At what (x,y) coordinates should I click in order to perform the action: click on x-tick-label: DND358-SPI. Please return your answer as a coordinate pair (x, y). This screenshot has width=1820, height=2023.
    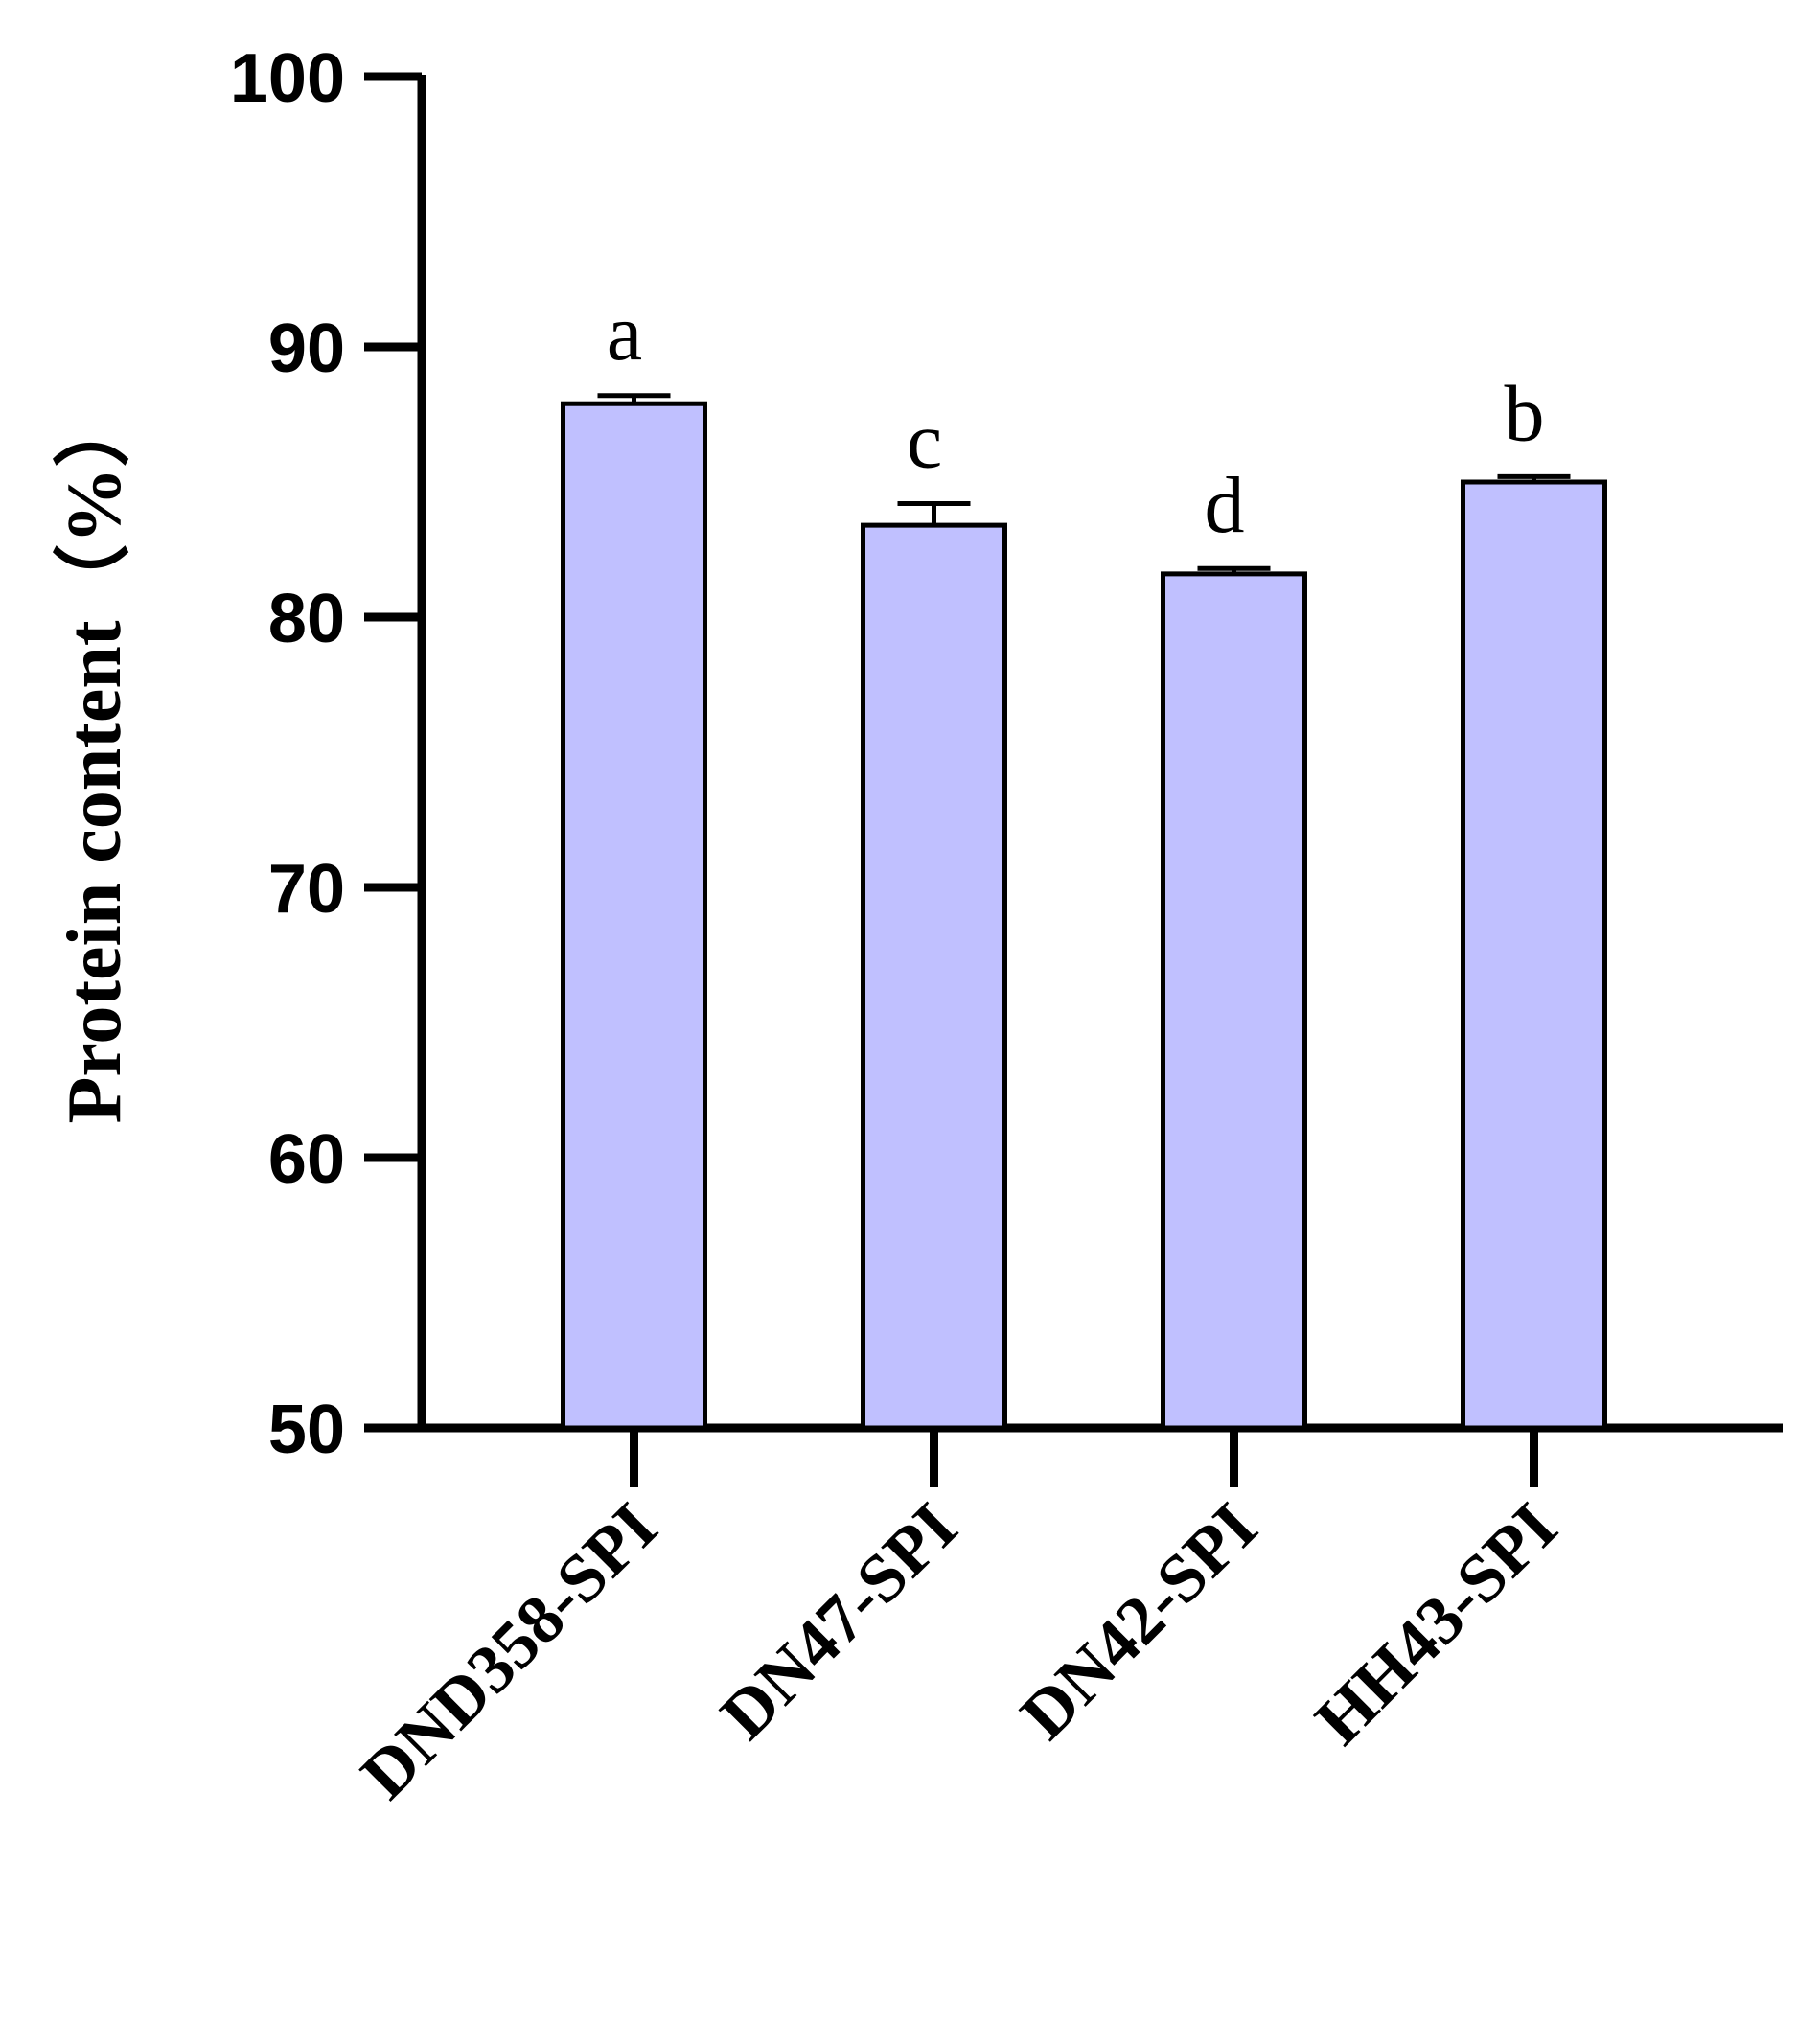
    Looking at the image, I should click on (509, 1650).